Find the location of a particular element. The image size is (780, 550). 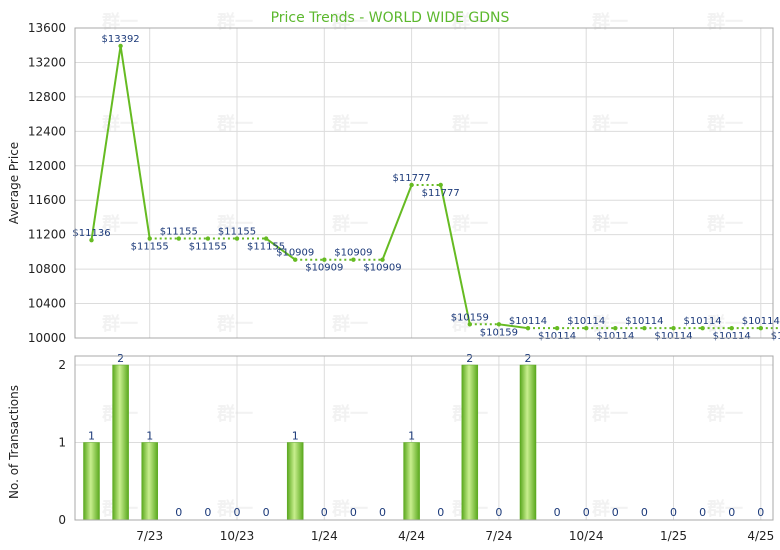

x-tick-label: 4/25 is located at coordinates (760, 536).